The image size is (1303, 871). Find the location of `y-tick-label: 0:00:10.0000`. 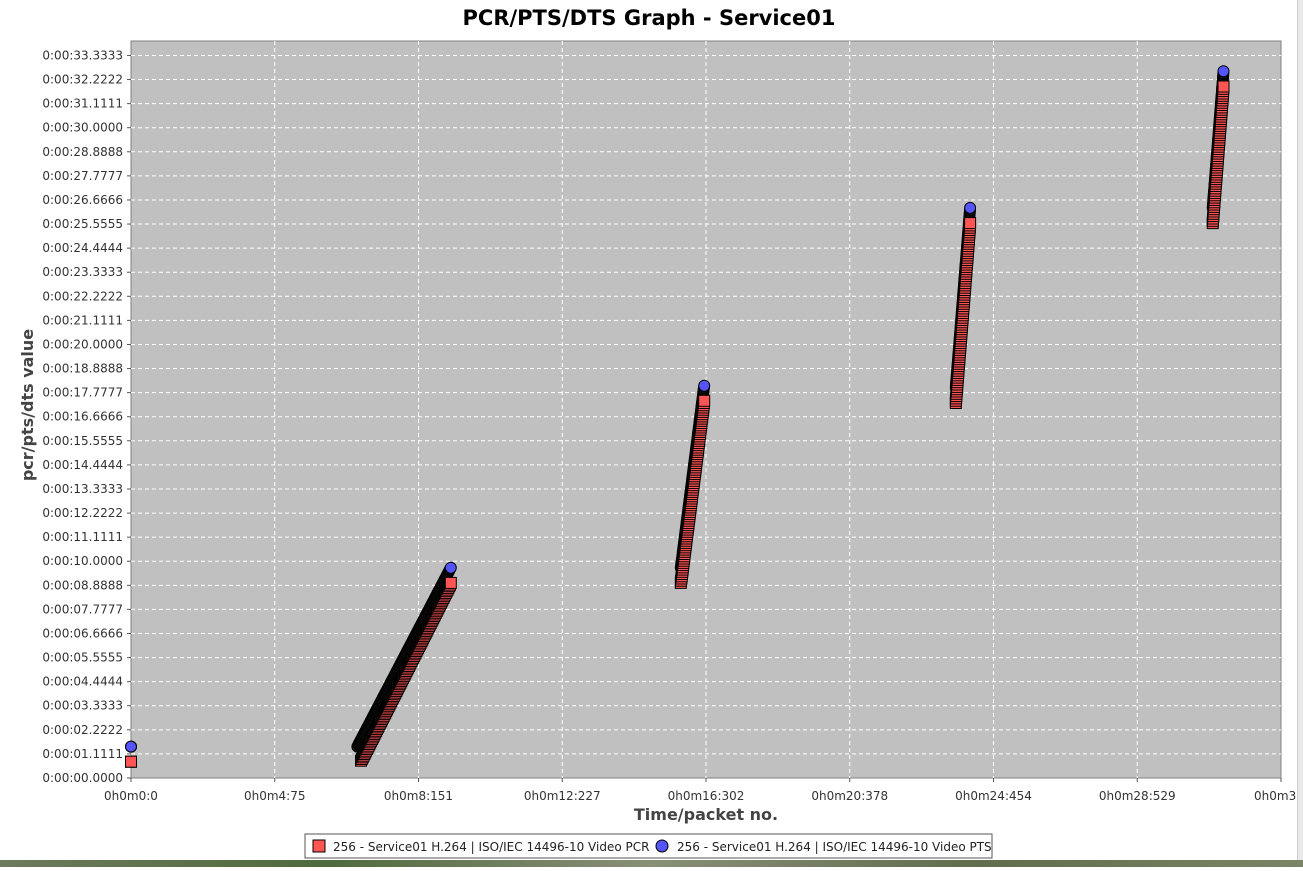

y-tick-label: 0:00:10.0000 is located at coordinates (82, 561).